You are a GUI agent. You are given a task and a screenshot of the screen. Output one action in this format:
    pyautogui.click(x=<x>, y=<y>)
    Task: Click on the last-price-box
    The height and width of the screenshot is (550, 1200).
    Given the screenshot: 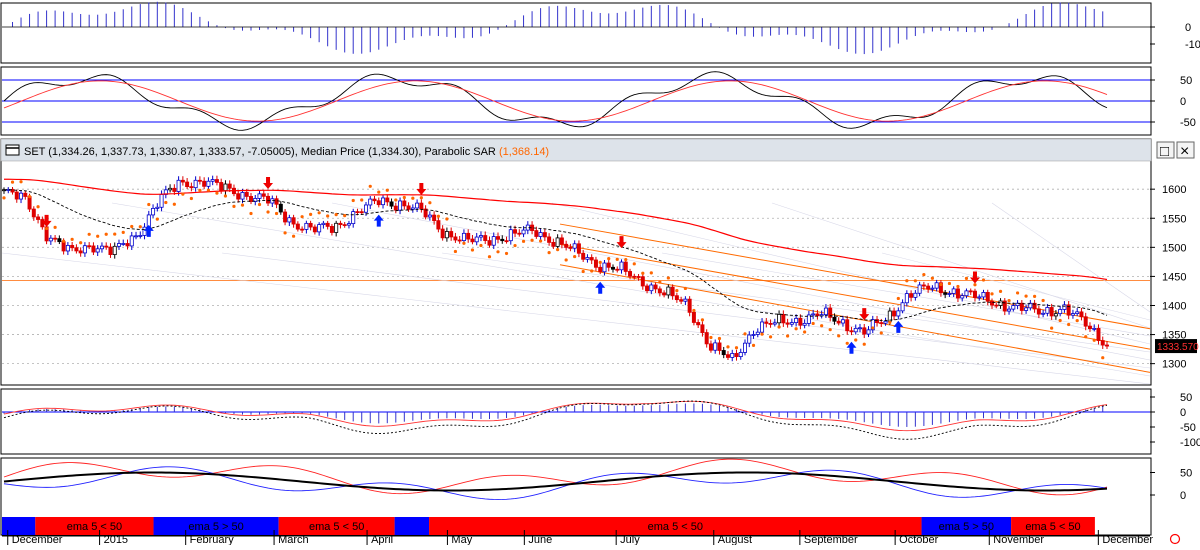 What is the action you would take?
    pyautogui.click(x=1176, y=346)
    